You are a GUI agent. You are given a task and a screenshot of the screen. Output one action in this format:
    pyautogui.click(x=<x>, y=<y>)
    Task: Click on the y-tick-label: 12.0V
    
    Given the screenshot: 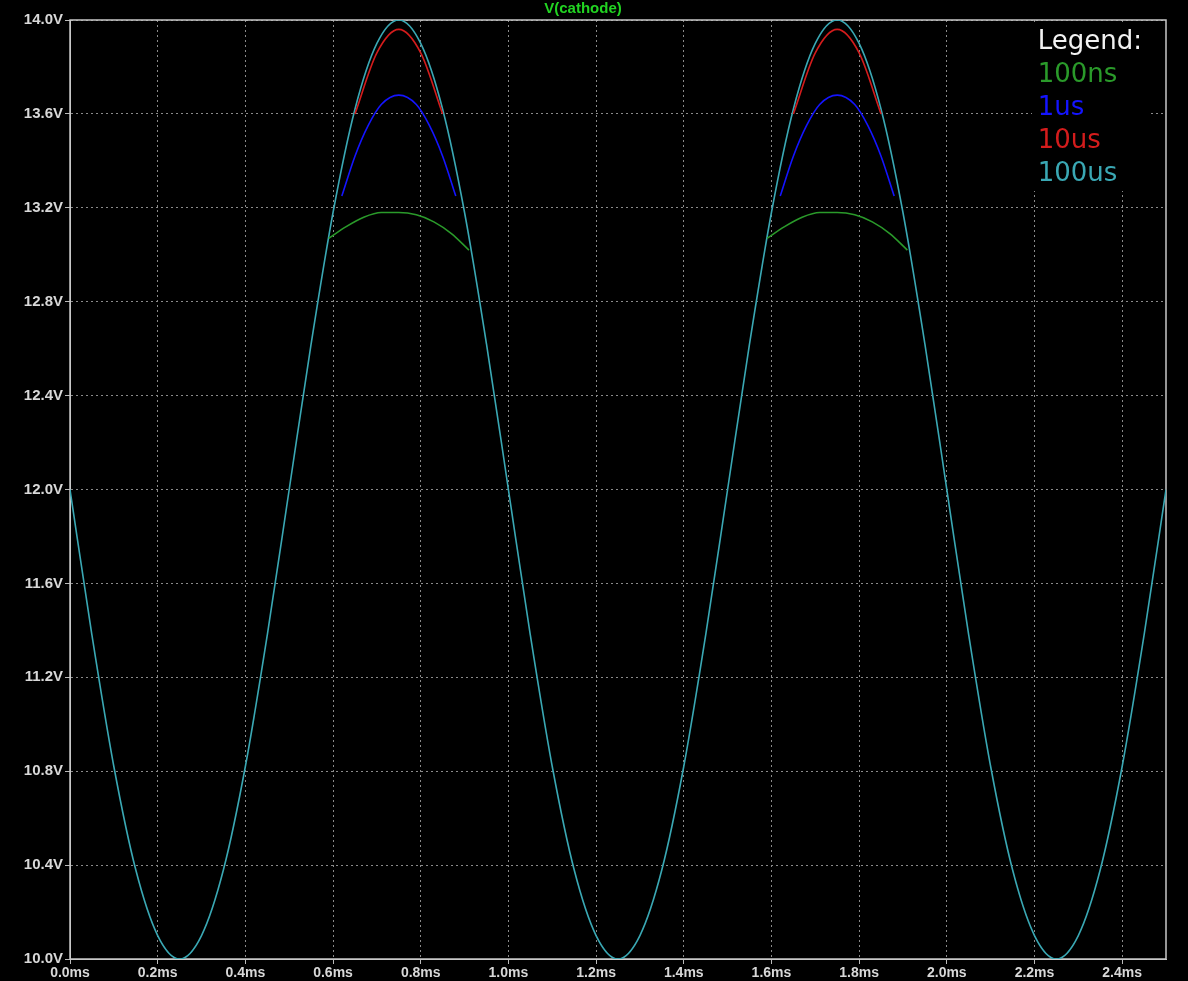 What is the action you would take?
    pyautogui.click(x=43, y=488)
    